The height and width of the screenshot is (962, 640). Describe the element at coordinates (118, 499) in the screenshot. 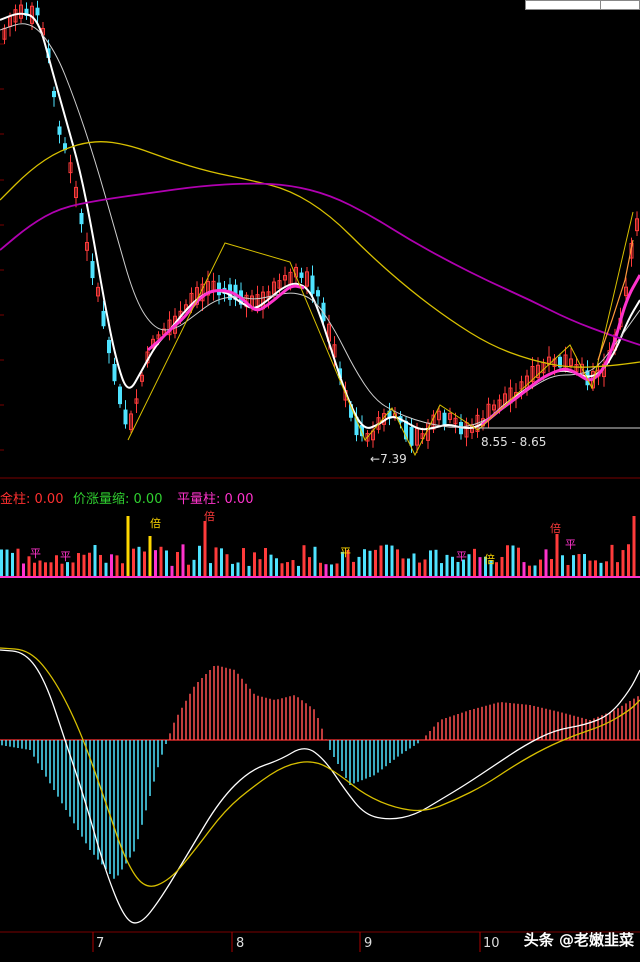

I see `legend-price-up-vol-down: 价涨量缩: 0.00` at that location.